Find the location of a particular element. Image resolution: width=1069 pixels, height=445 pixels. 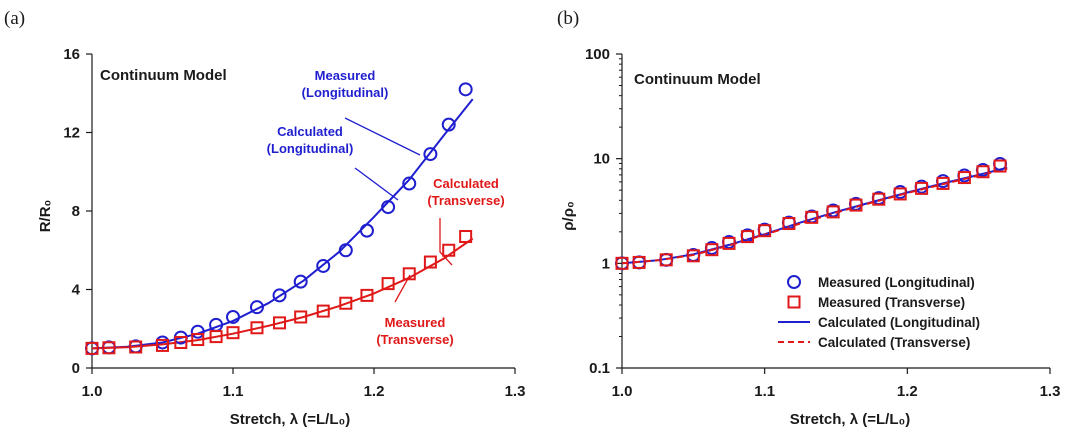

legend-label: Measured (Transverse) is located at coordinates (891, 302).